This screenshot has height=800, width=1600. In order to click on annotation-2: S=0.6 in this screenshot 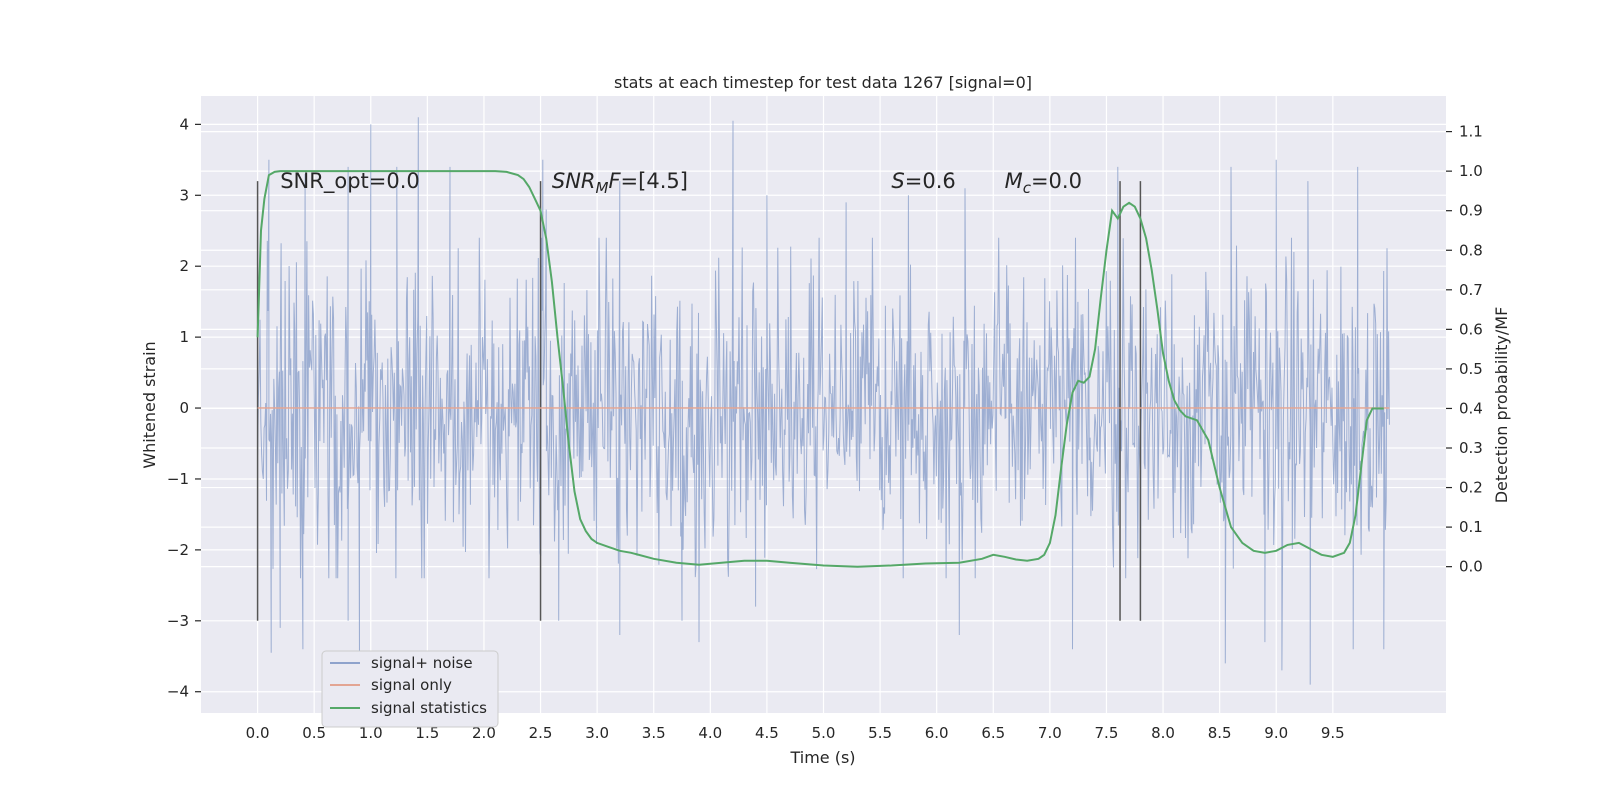, I will do `click(923, 181)`.